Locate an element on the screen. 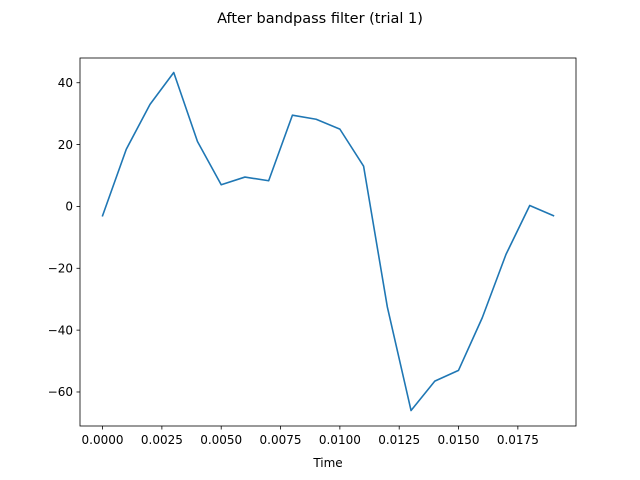 The image size is (640, 480). y-tick-label: 40 is located at coordinates (65, 83).